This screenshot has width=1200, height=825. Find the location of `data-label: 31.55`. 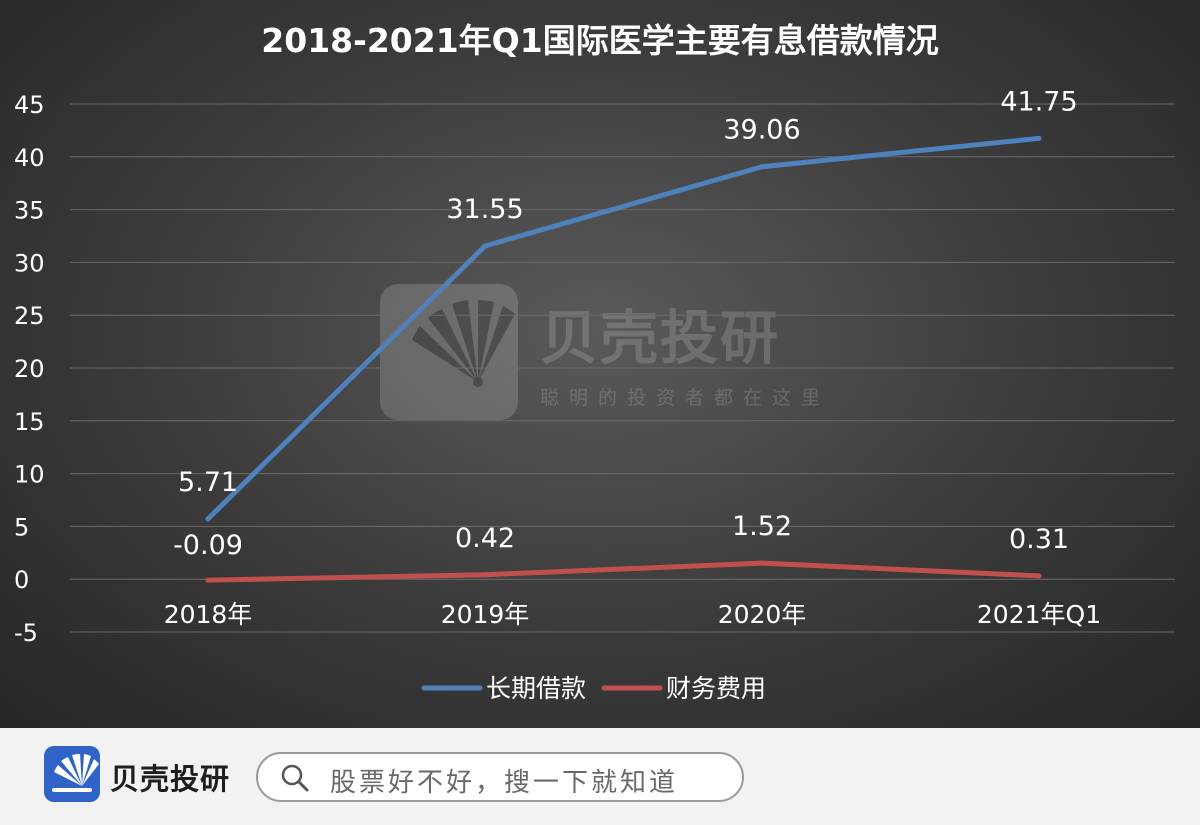

data-label: 31.55 is located at coordinates (484, 209).